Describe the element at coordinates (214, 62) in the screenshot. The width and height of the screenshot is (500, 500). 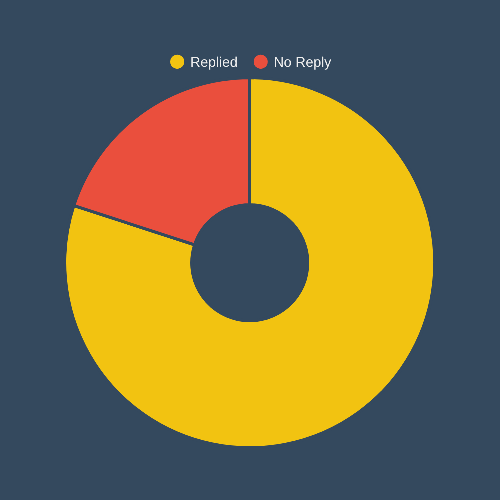
I see `legend-label: Replied` at that location.